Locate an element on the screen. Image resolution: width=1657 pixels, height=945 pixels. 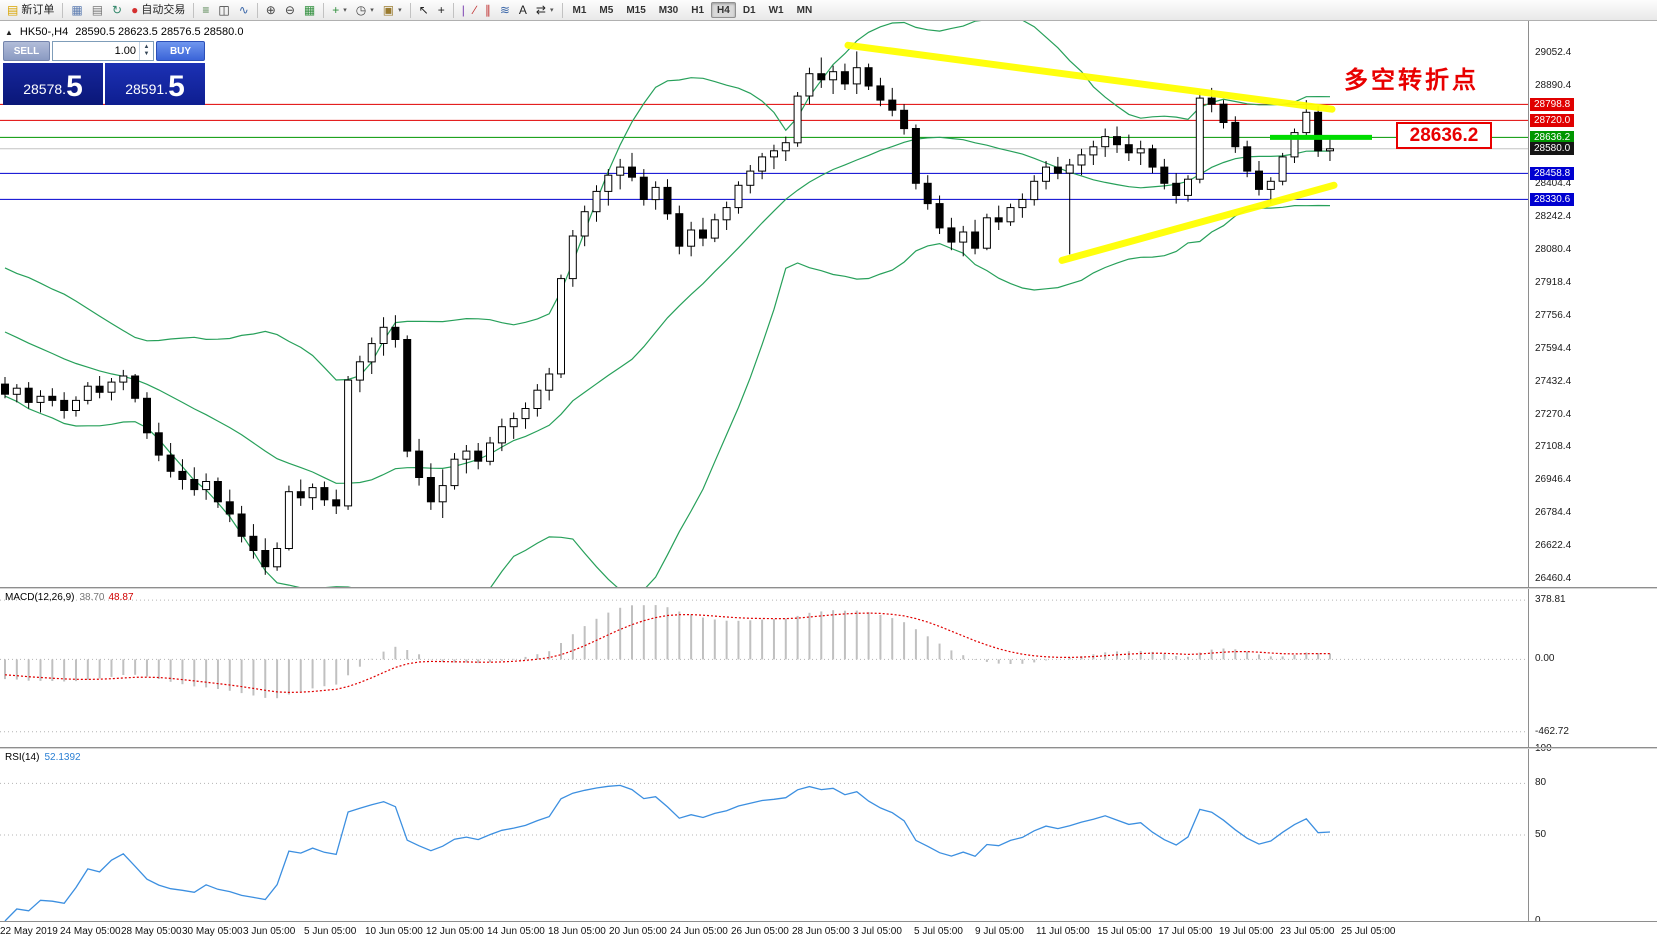
chart-window-button: ▦ is located at coordinates (76, 10).